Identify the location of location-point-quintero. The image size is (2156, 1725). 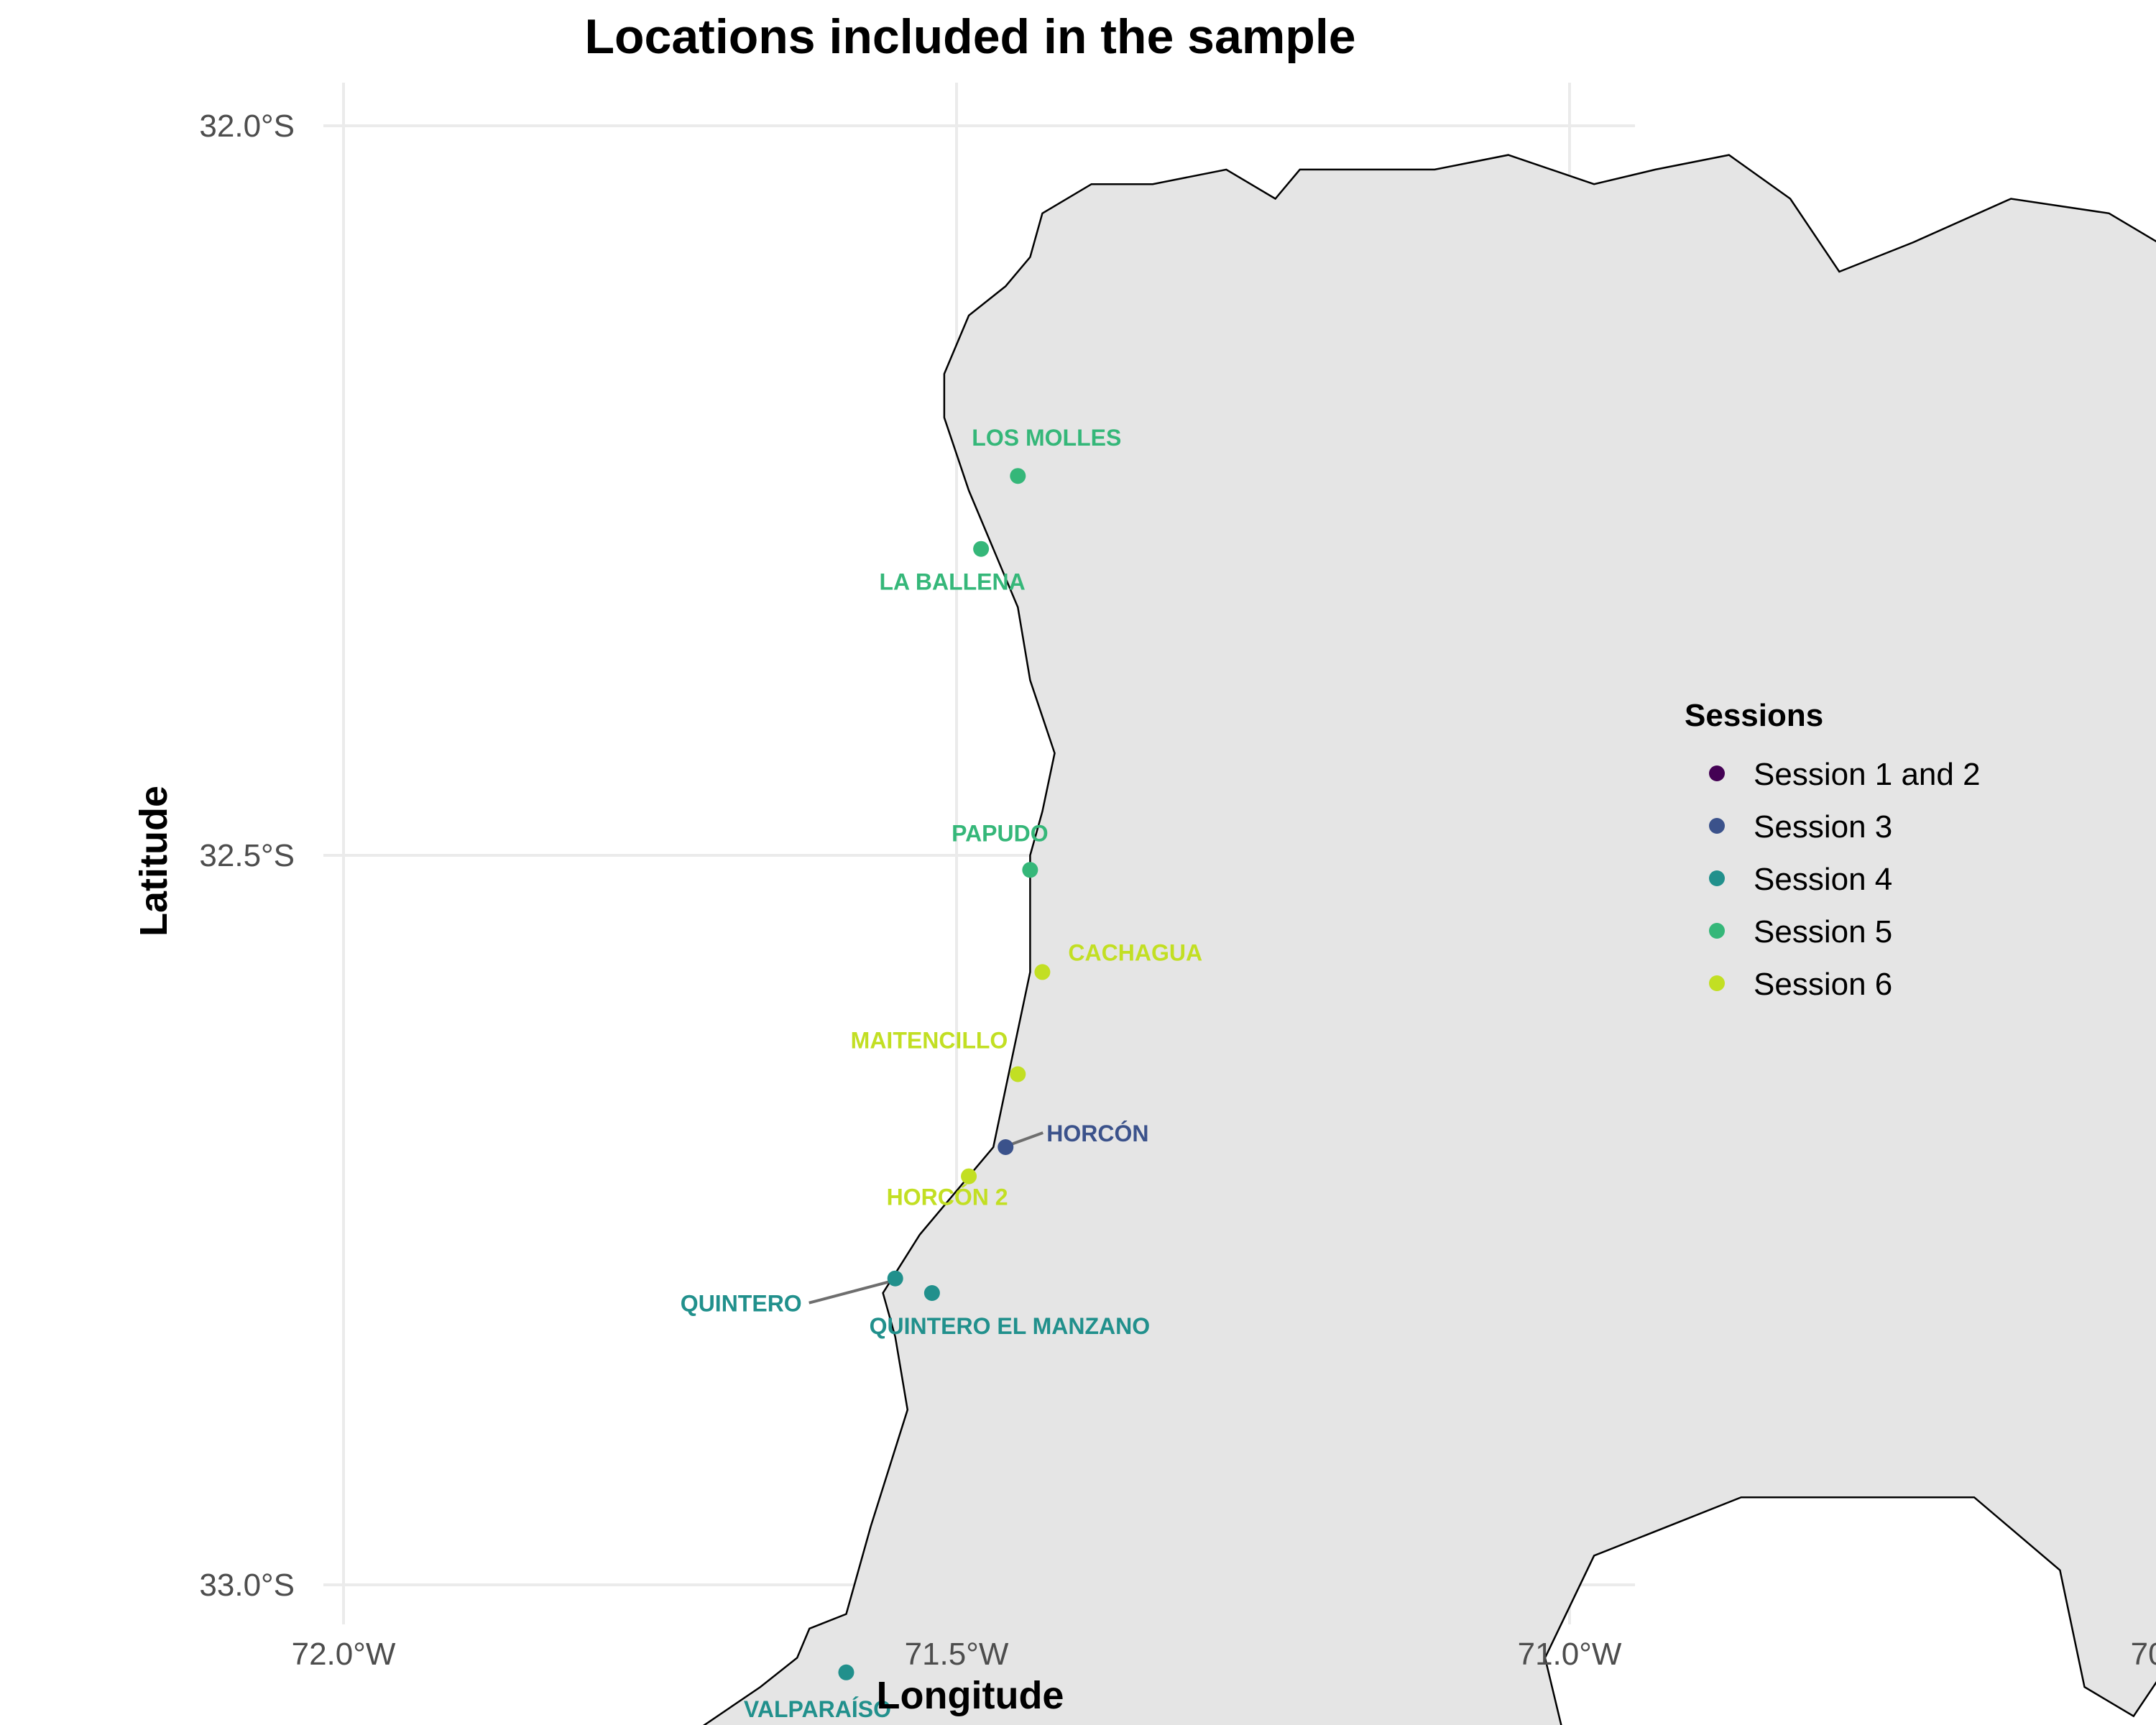
(895, 1278).